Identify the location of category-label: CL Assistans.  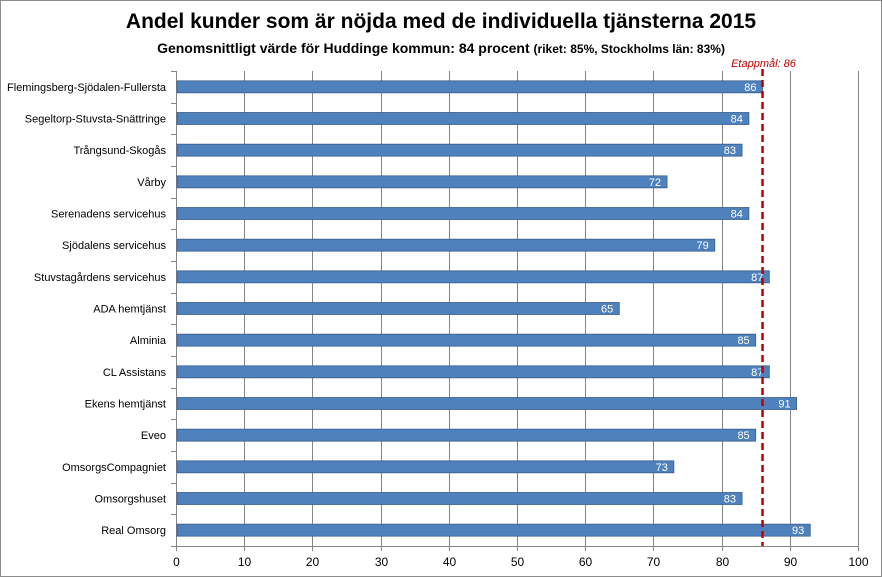
(135, 373).